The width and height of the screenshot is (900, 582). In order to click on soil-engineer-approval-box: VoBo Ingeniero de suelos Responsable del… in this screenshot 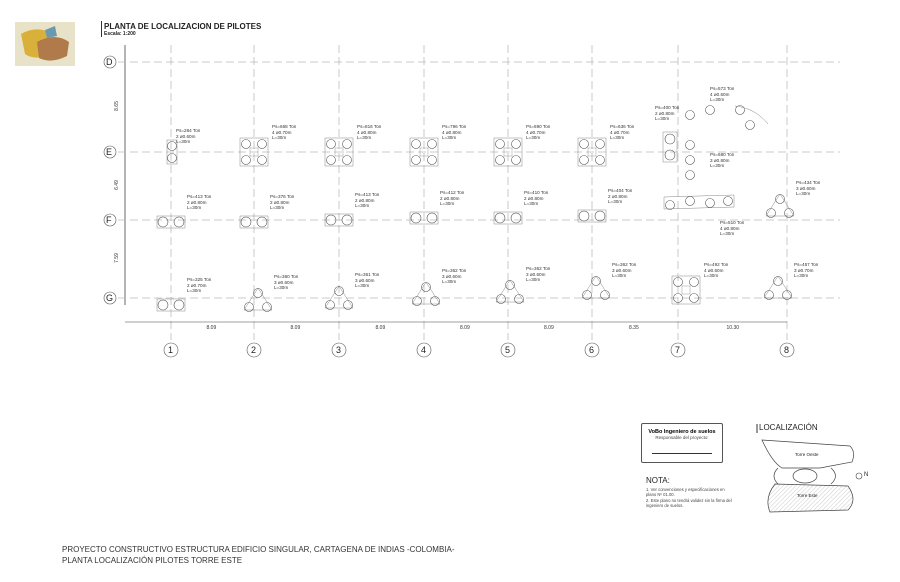, I will do `click(682, 443)`.